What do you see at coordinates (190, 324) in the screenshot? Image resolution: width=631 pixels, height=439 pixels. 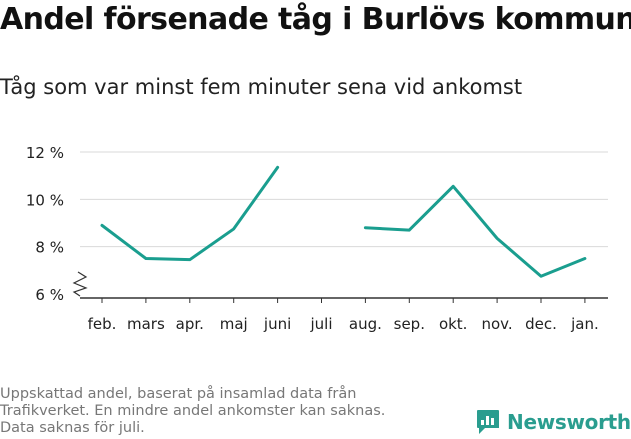 I see `x-tick-label: apr.` at bounding box center [190, 324].